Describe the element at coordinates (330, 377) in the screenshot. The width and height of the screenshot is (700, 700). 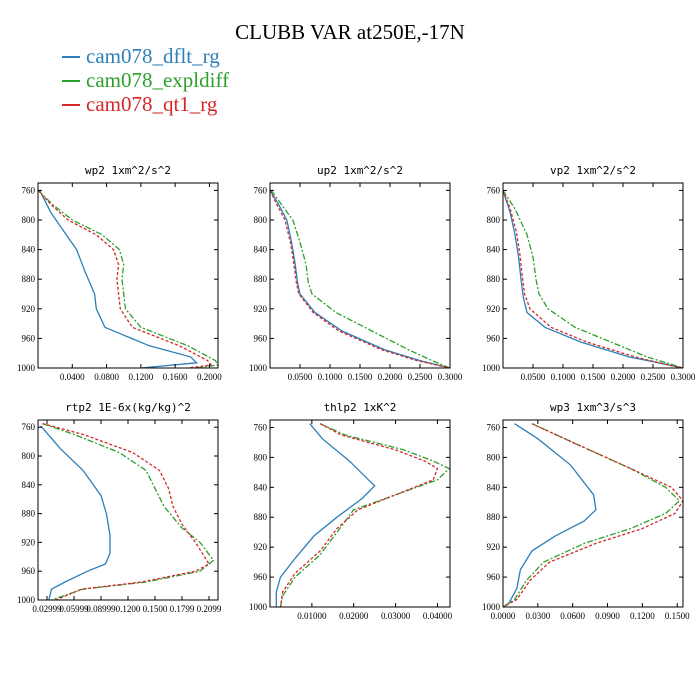
I see `x-tick-label: 0.1000` at that location.